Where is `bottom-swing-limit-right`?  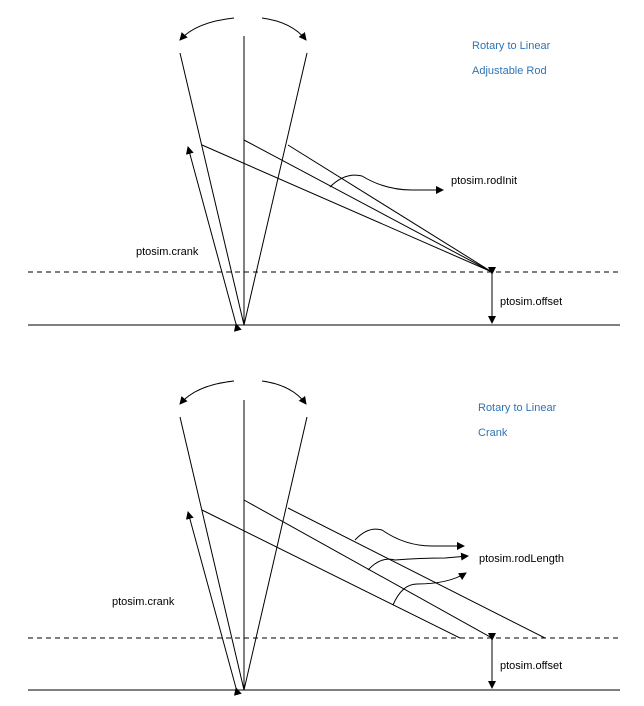 bottom-swing-limit-right is located at coordinates (275, 553).